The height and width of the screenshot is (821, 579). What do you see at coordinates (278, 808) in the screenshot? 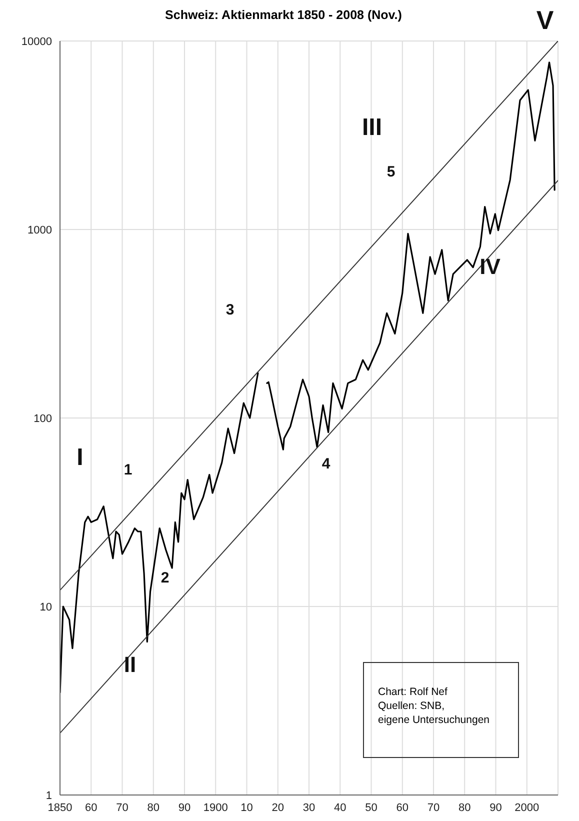
I see `x-tick-label: 20` at bounding box center [278, 808].